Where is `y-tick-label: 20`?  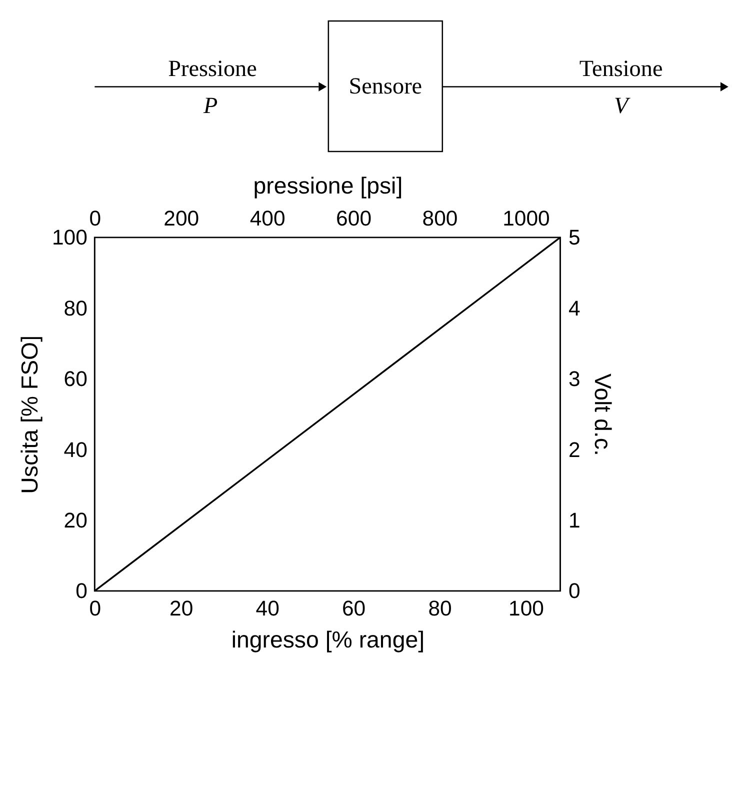 y-tick-label: 20 is located at coordinates (76, 520).